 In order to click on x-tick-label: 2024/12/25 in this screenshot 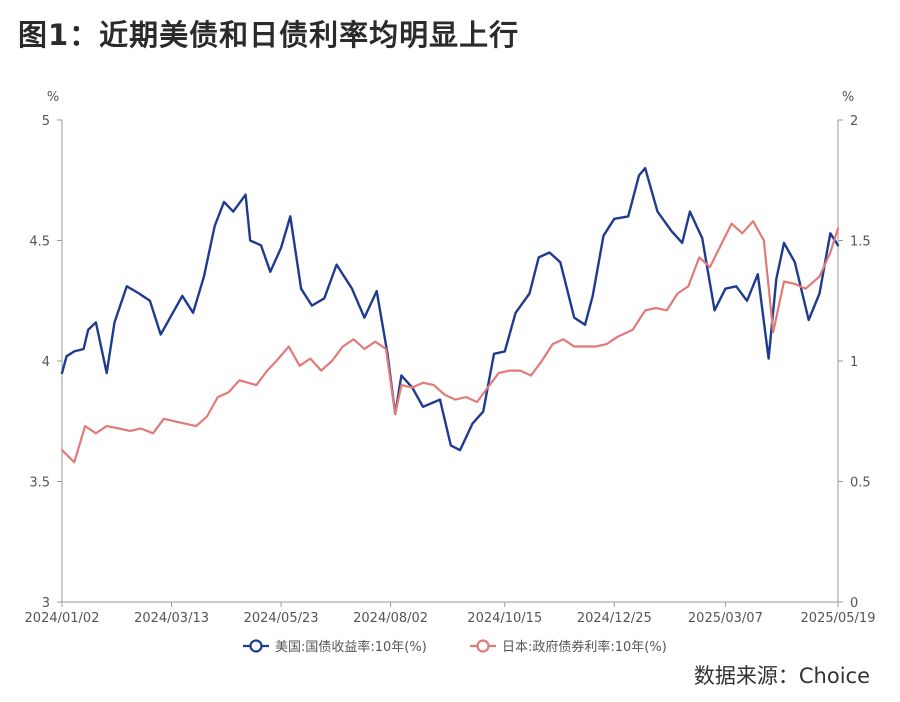, I will do `click(614, 618)`.